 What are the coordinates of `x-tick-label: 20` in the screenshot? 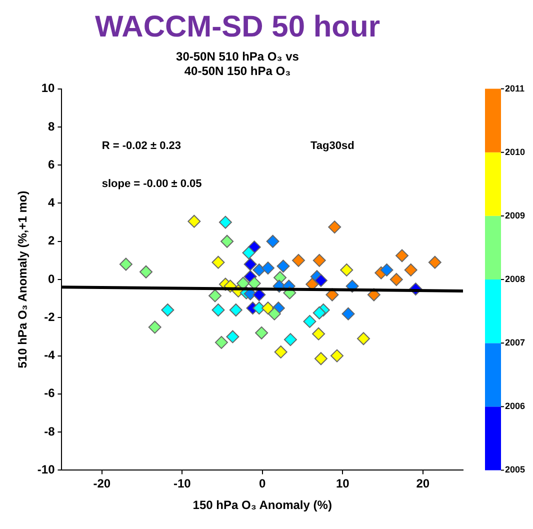 It's located at (423, 483).